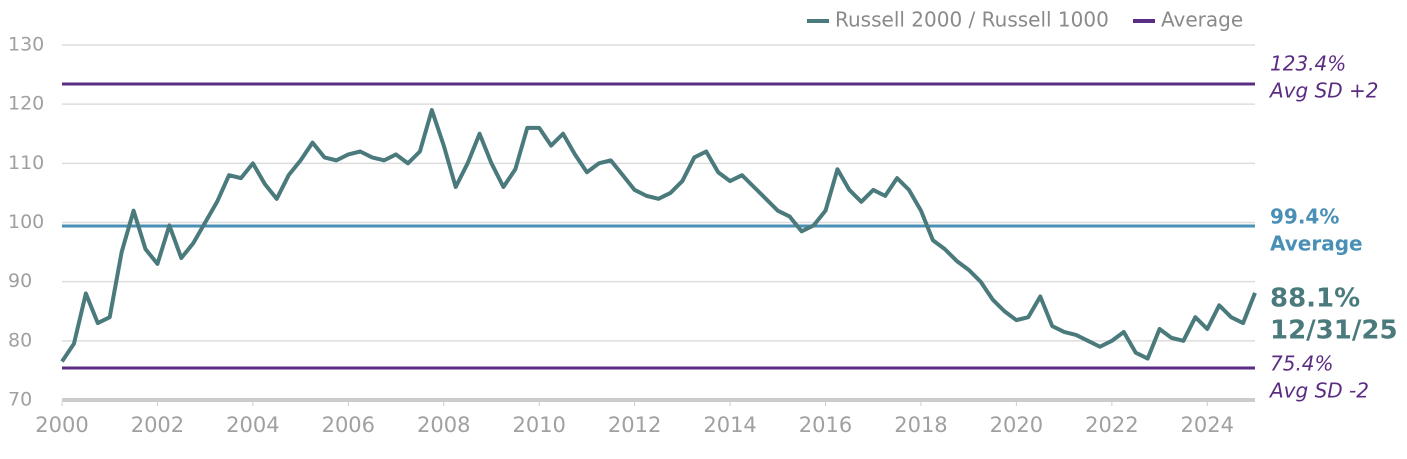 The width and height of the screenshot is (1407, 459). What do you see at coordinates (1207, 425) in the screenshot?
I see `x-tick-label: 2024` at bounding box center [1207, 425].